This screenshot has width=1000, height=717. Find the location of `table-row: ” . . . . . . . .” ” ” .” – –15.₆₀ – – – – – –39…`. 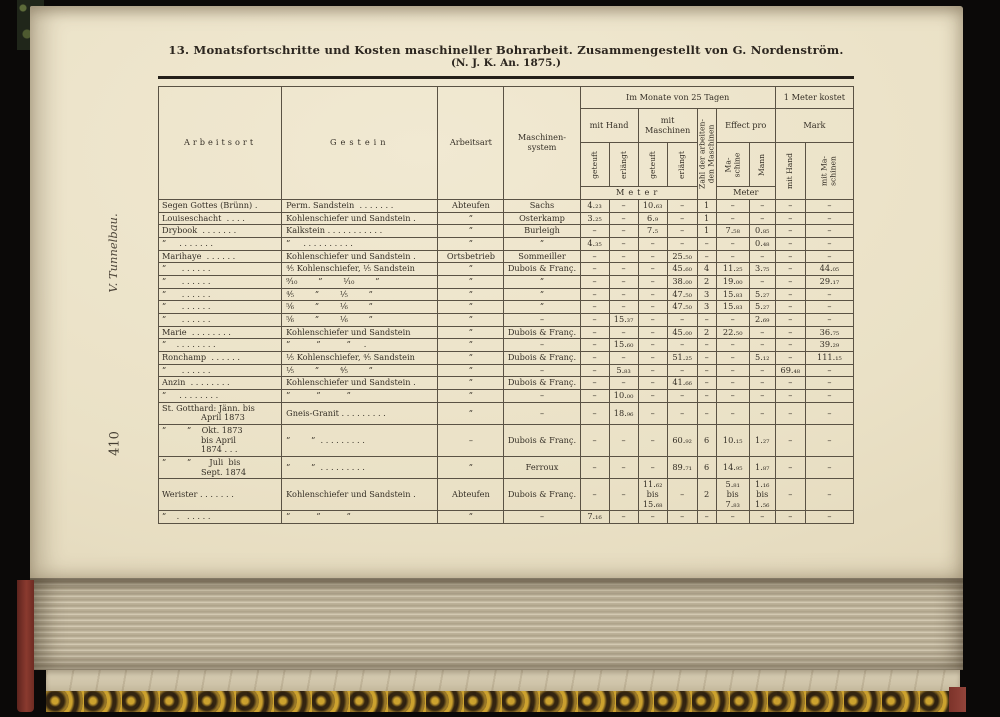

table-row: ” . . . . . . . .” ” ” .” – –15.₆₀ – – – – – –39… is located at coordinates (506, 345).